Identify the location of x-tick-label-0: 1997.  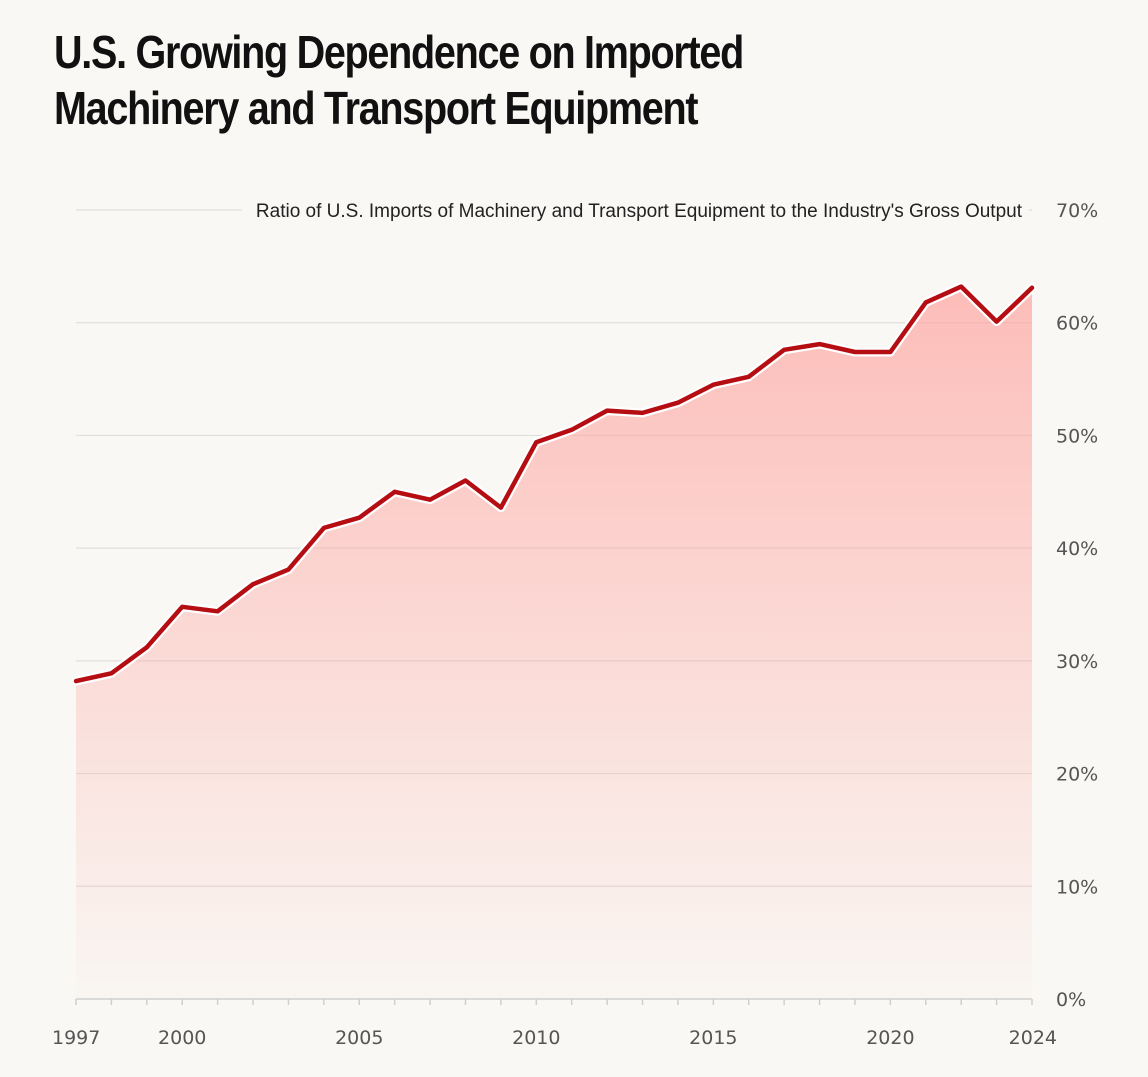
(76, 1038).